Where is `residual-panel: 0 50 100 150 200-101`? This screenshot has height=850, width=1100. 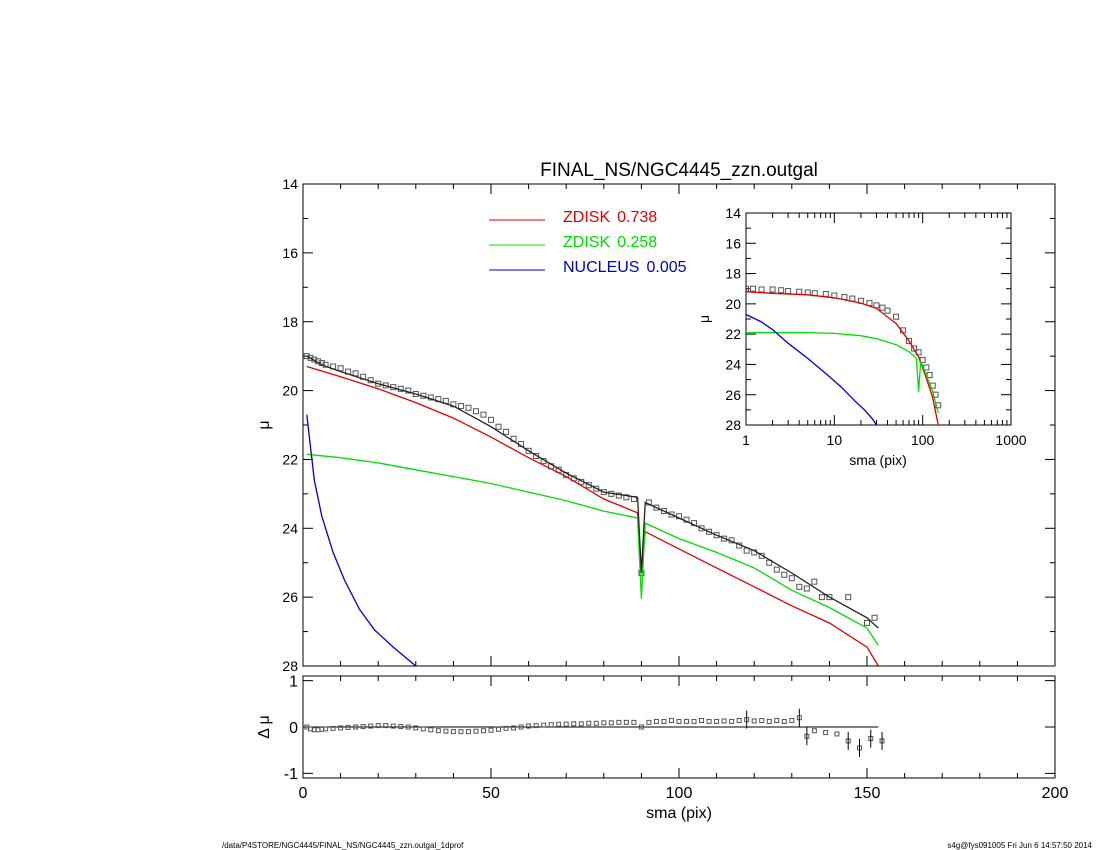
residual-panel: 0 50 100 150 200-101 is located at coordinates (676, 737).